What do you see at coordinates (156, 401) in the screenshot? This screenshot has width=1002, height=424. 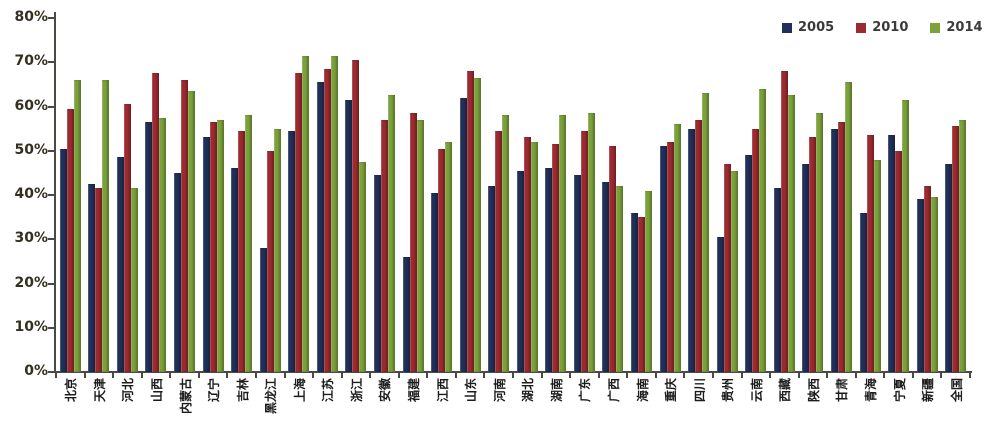 I see `x-axis-category: 山西` at bounding box center [156, 401].